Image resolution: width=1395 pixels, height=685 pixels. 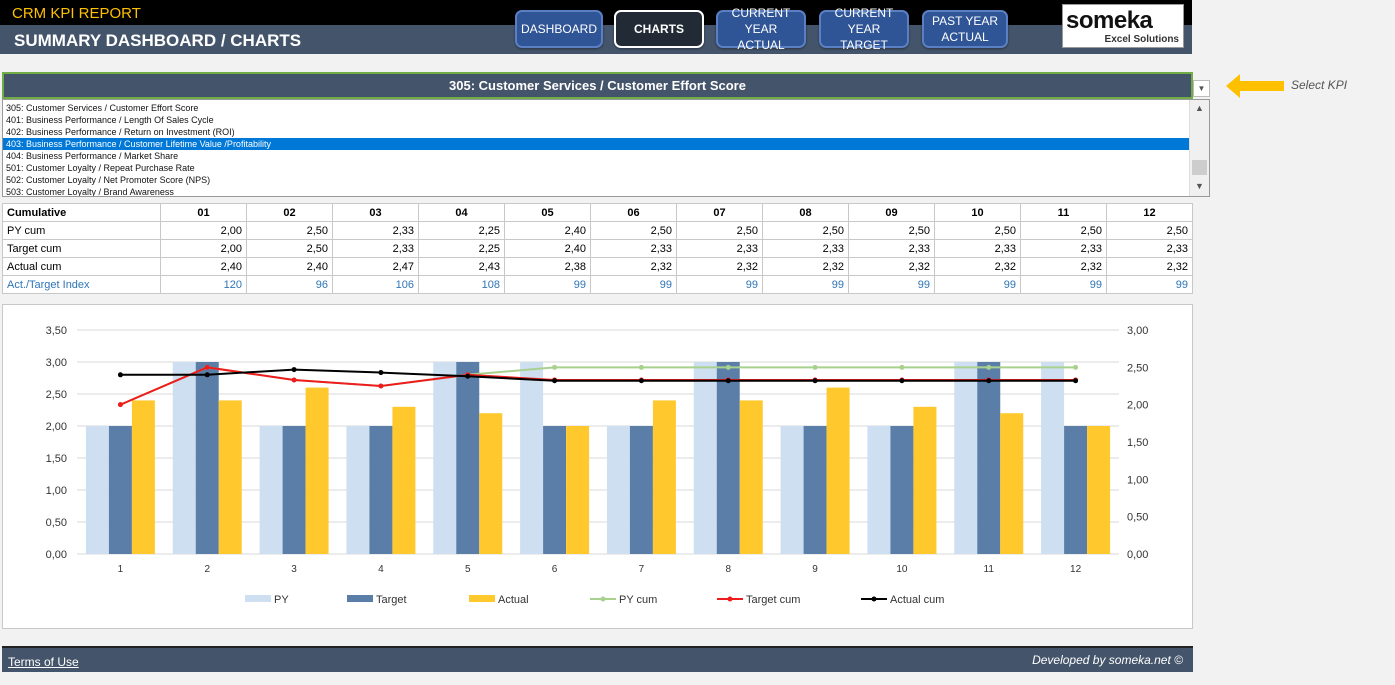 I want to click on legend-label: Actual cum, so click(x=917, y=600).